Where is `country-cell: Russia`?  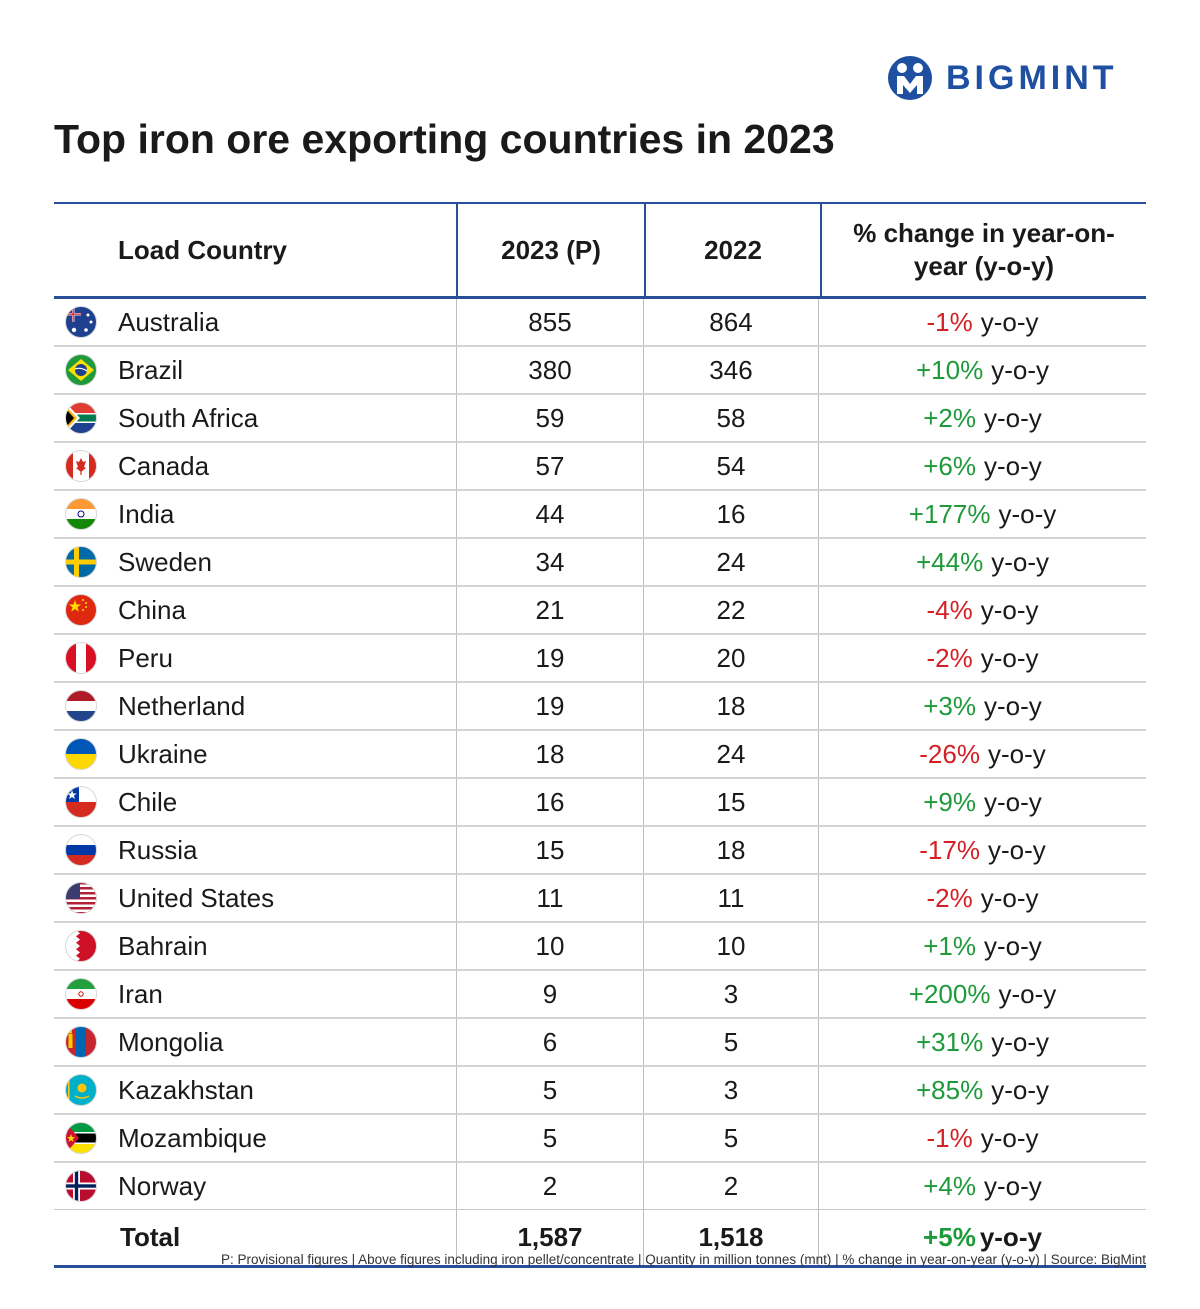
country-cell: Russia is located at coordinates (255, 850).